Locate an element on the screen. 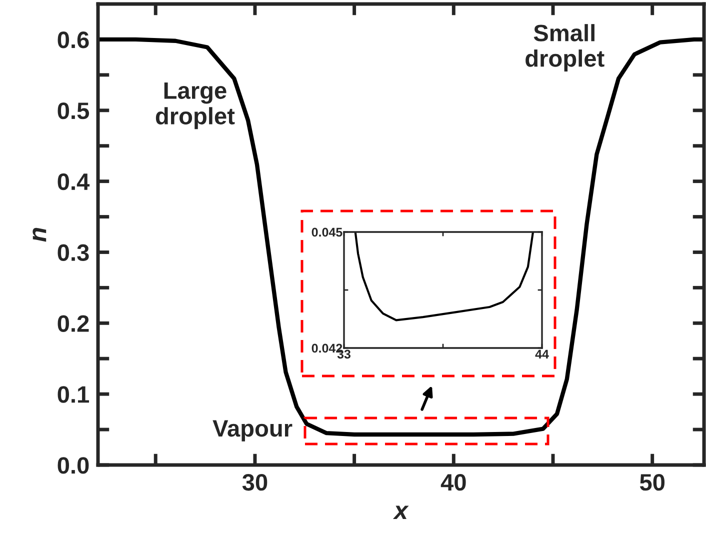 The image size is (706, 538). annotation: Large droplet is located at coordinates (195, 106).